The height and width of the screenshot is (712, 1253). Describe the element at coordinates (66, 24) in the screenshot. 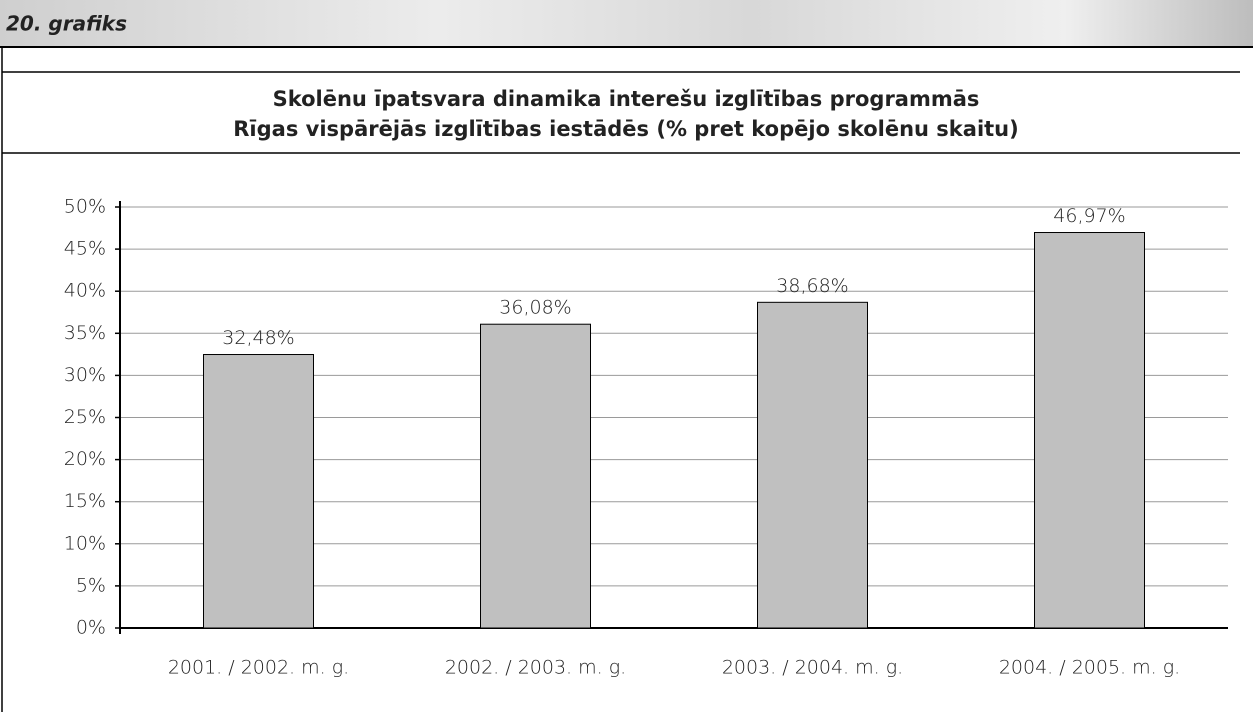

I see `header-label: 20. grafiks` at that location.